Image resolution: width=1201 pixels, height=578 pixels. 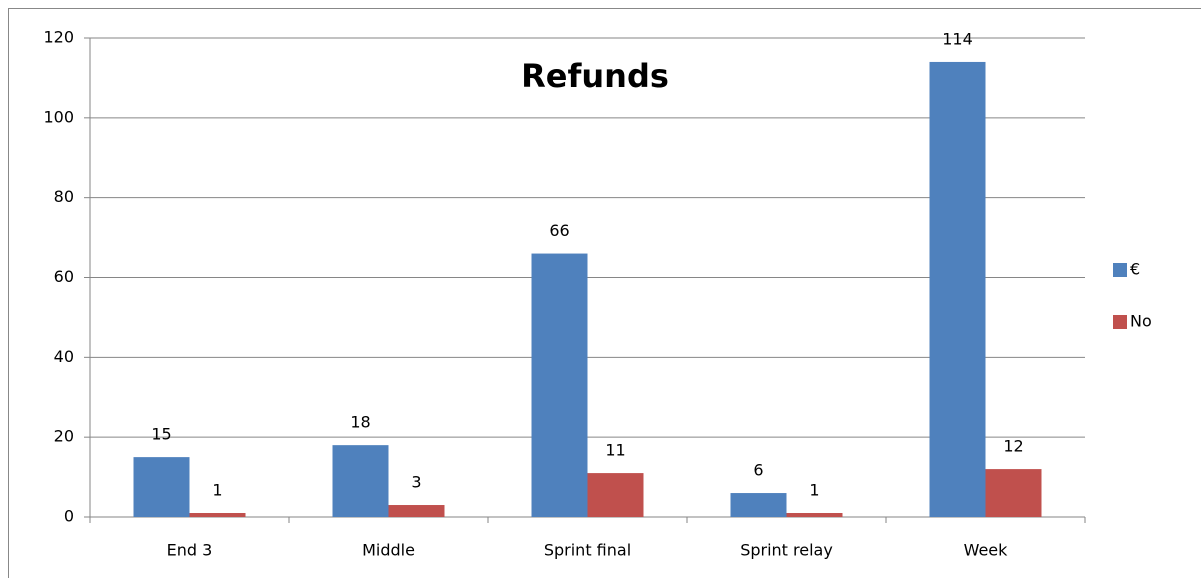 I want to click on y-tick-label: 60, so click(x=64, y=276).